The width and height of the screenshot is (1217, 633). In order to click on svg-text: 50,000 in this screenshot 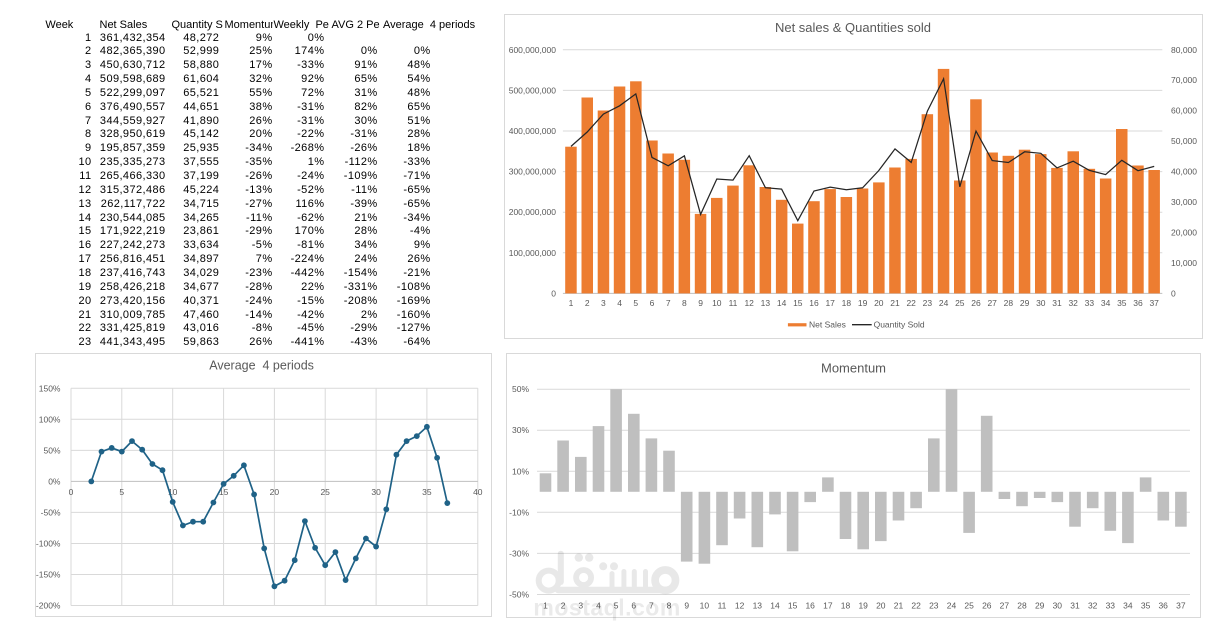, I will do `click(1184, 141)`.